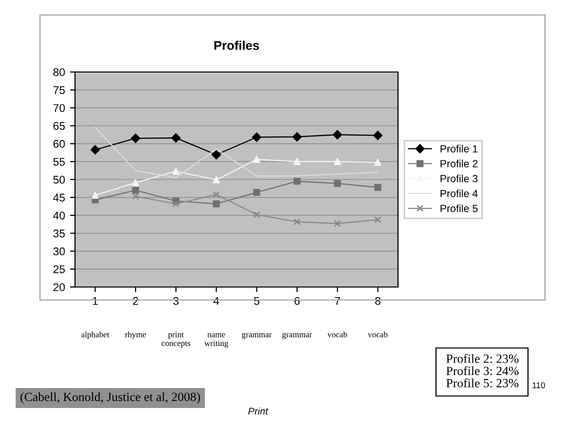 Image resolution: width=568 pixels, height=424 pixels. I want to click on y-tick-label: 50, so click(59, 180).